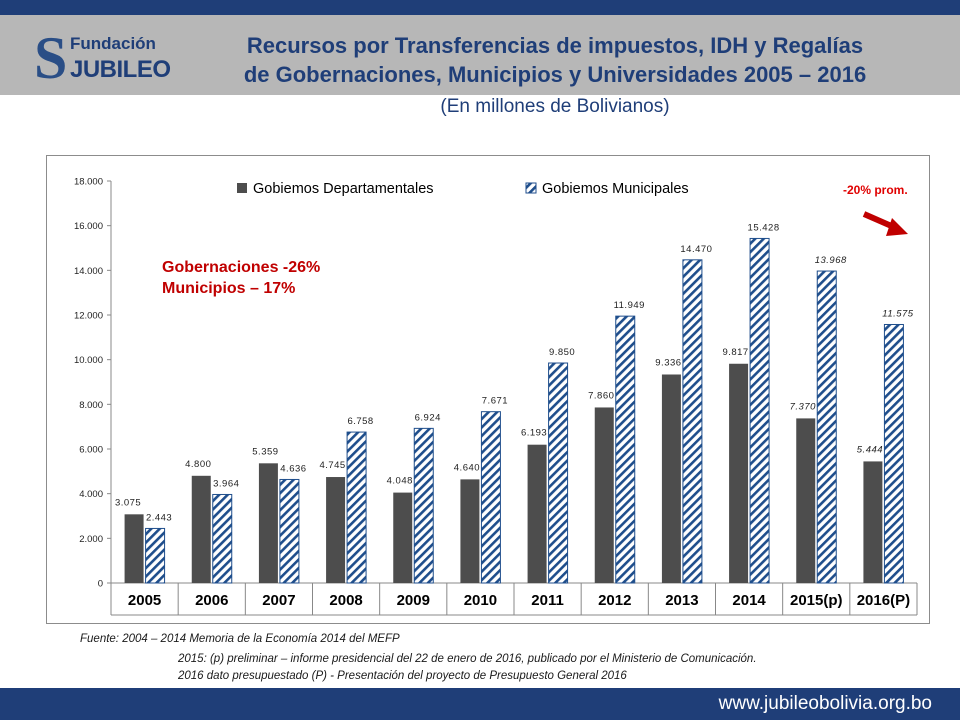  Describe the element at coordinates (480, 704) in the screenshot. I see `bottom-bar` at that location.